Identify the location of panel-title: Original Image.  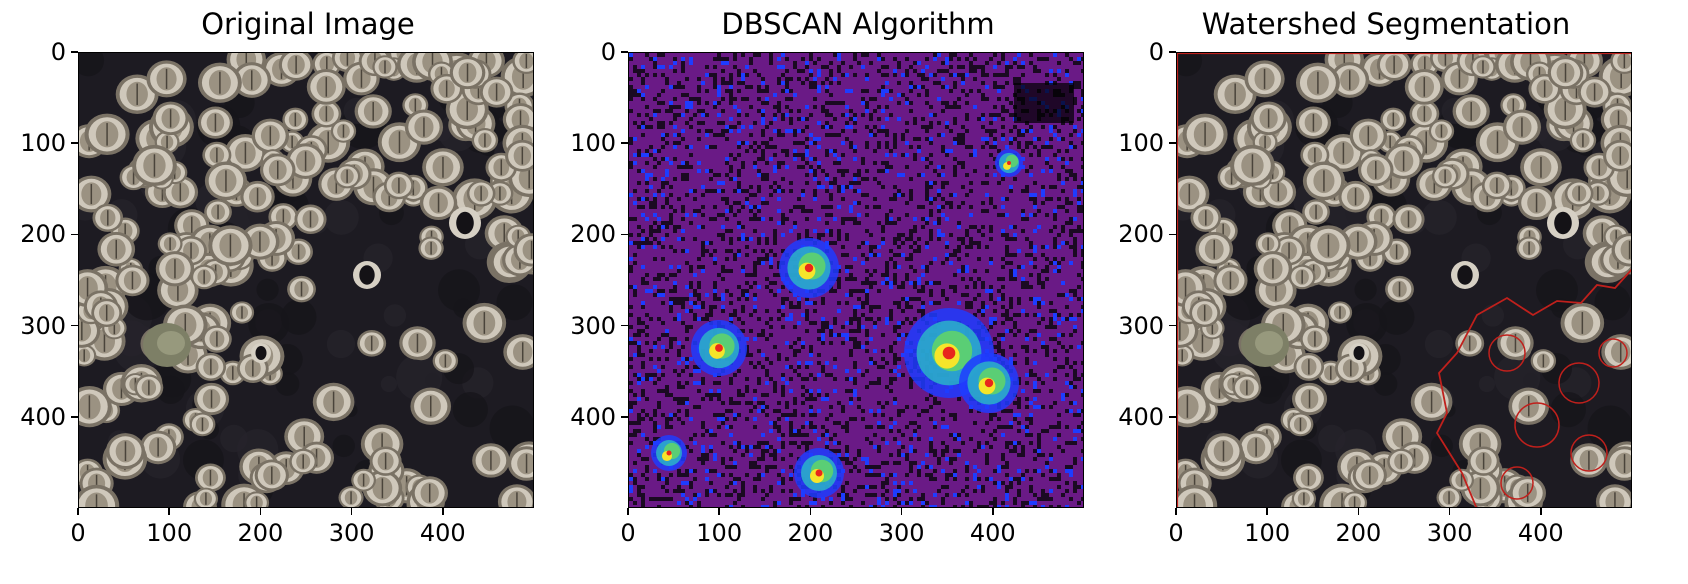
(308, 24).